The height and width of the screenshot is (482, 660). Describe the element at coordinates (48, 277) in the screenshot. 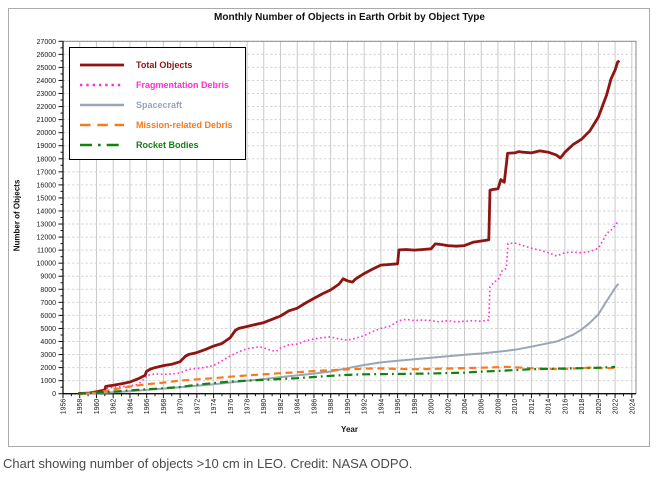

I see `svg-text: 9000` at that location.